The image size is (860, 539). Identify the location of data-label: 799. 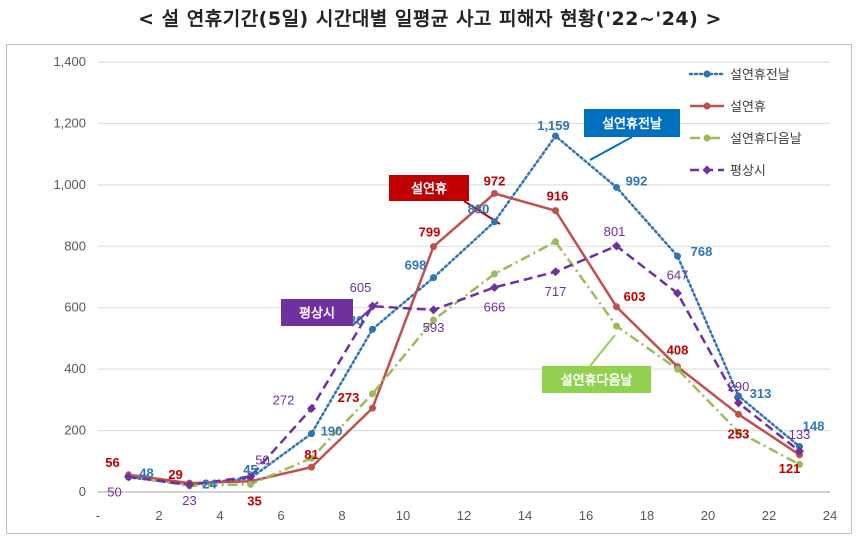
(430, 232).